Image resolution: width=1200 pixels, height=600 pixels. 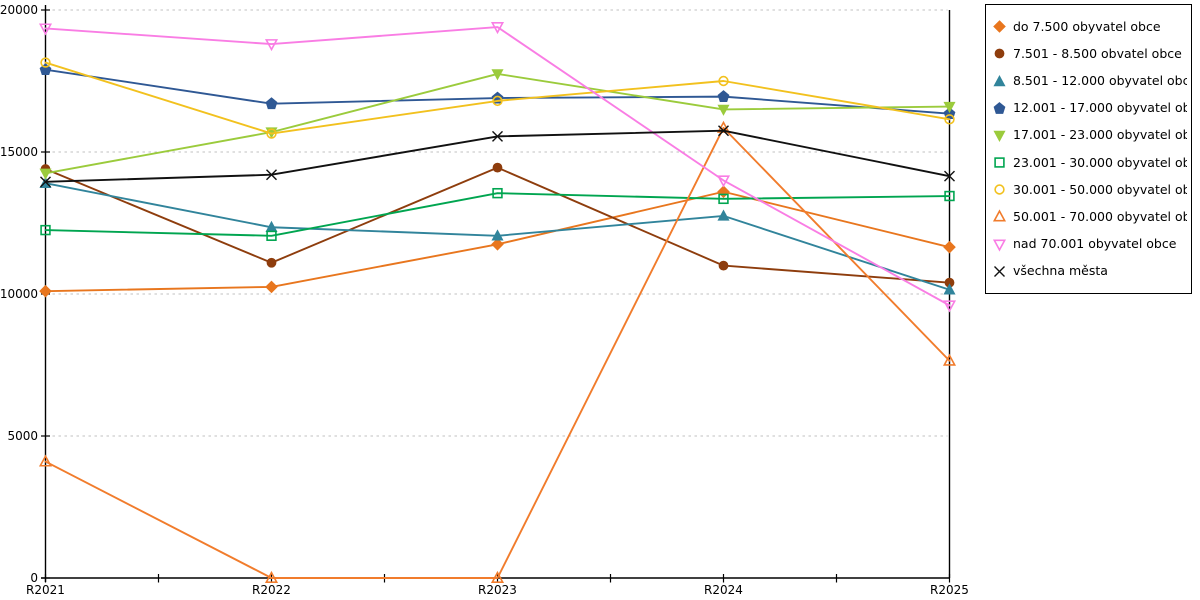 I want to click on x-tick-label: R2024, so click(x=723, y=590).